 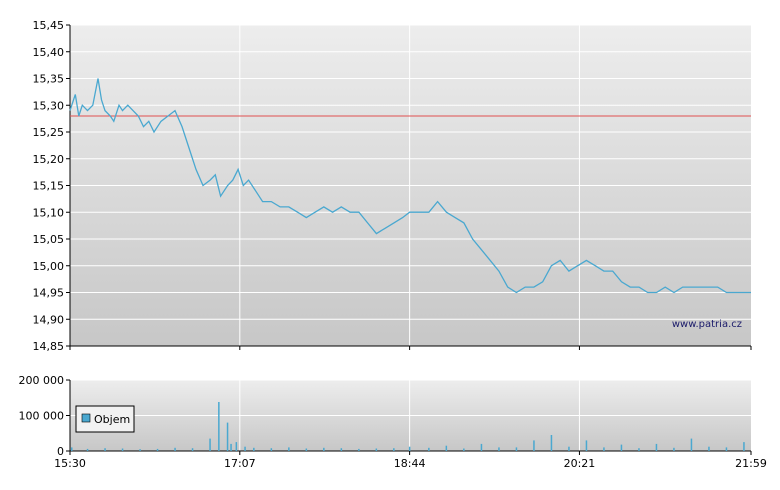 I want to click on x-tick-label: 20:21, so click(x=580, y=463).